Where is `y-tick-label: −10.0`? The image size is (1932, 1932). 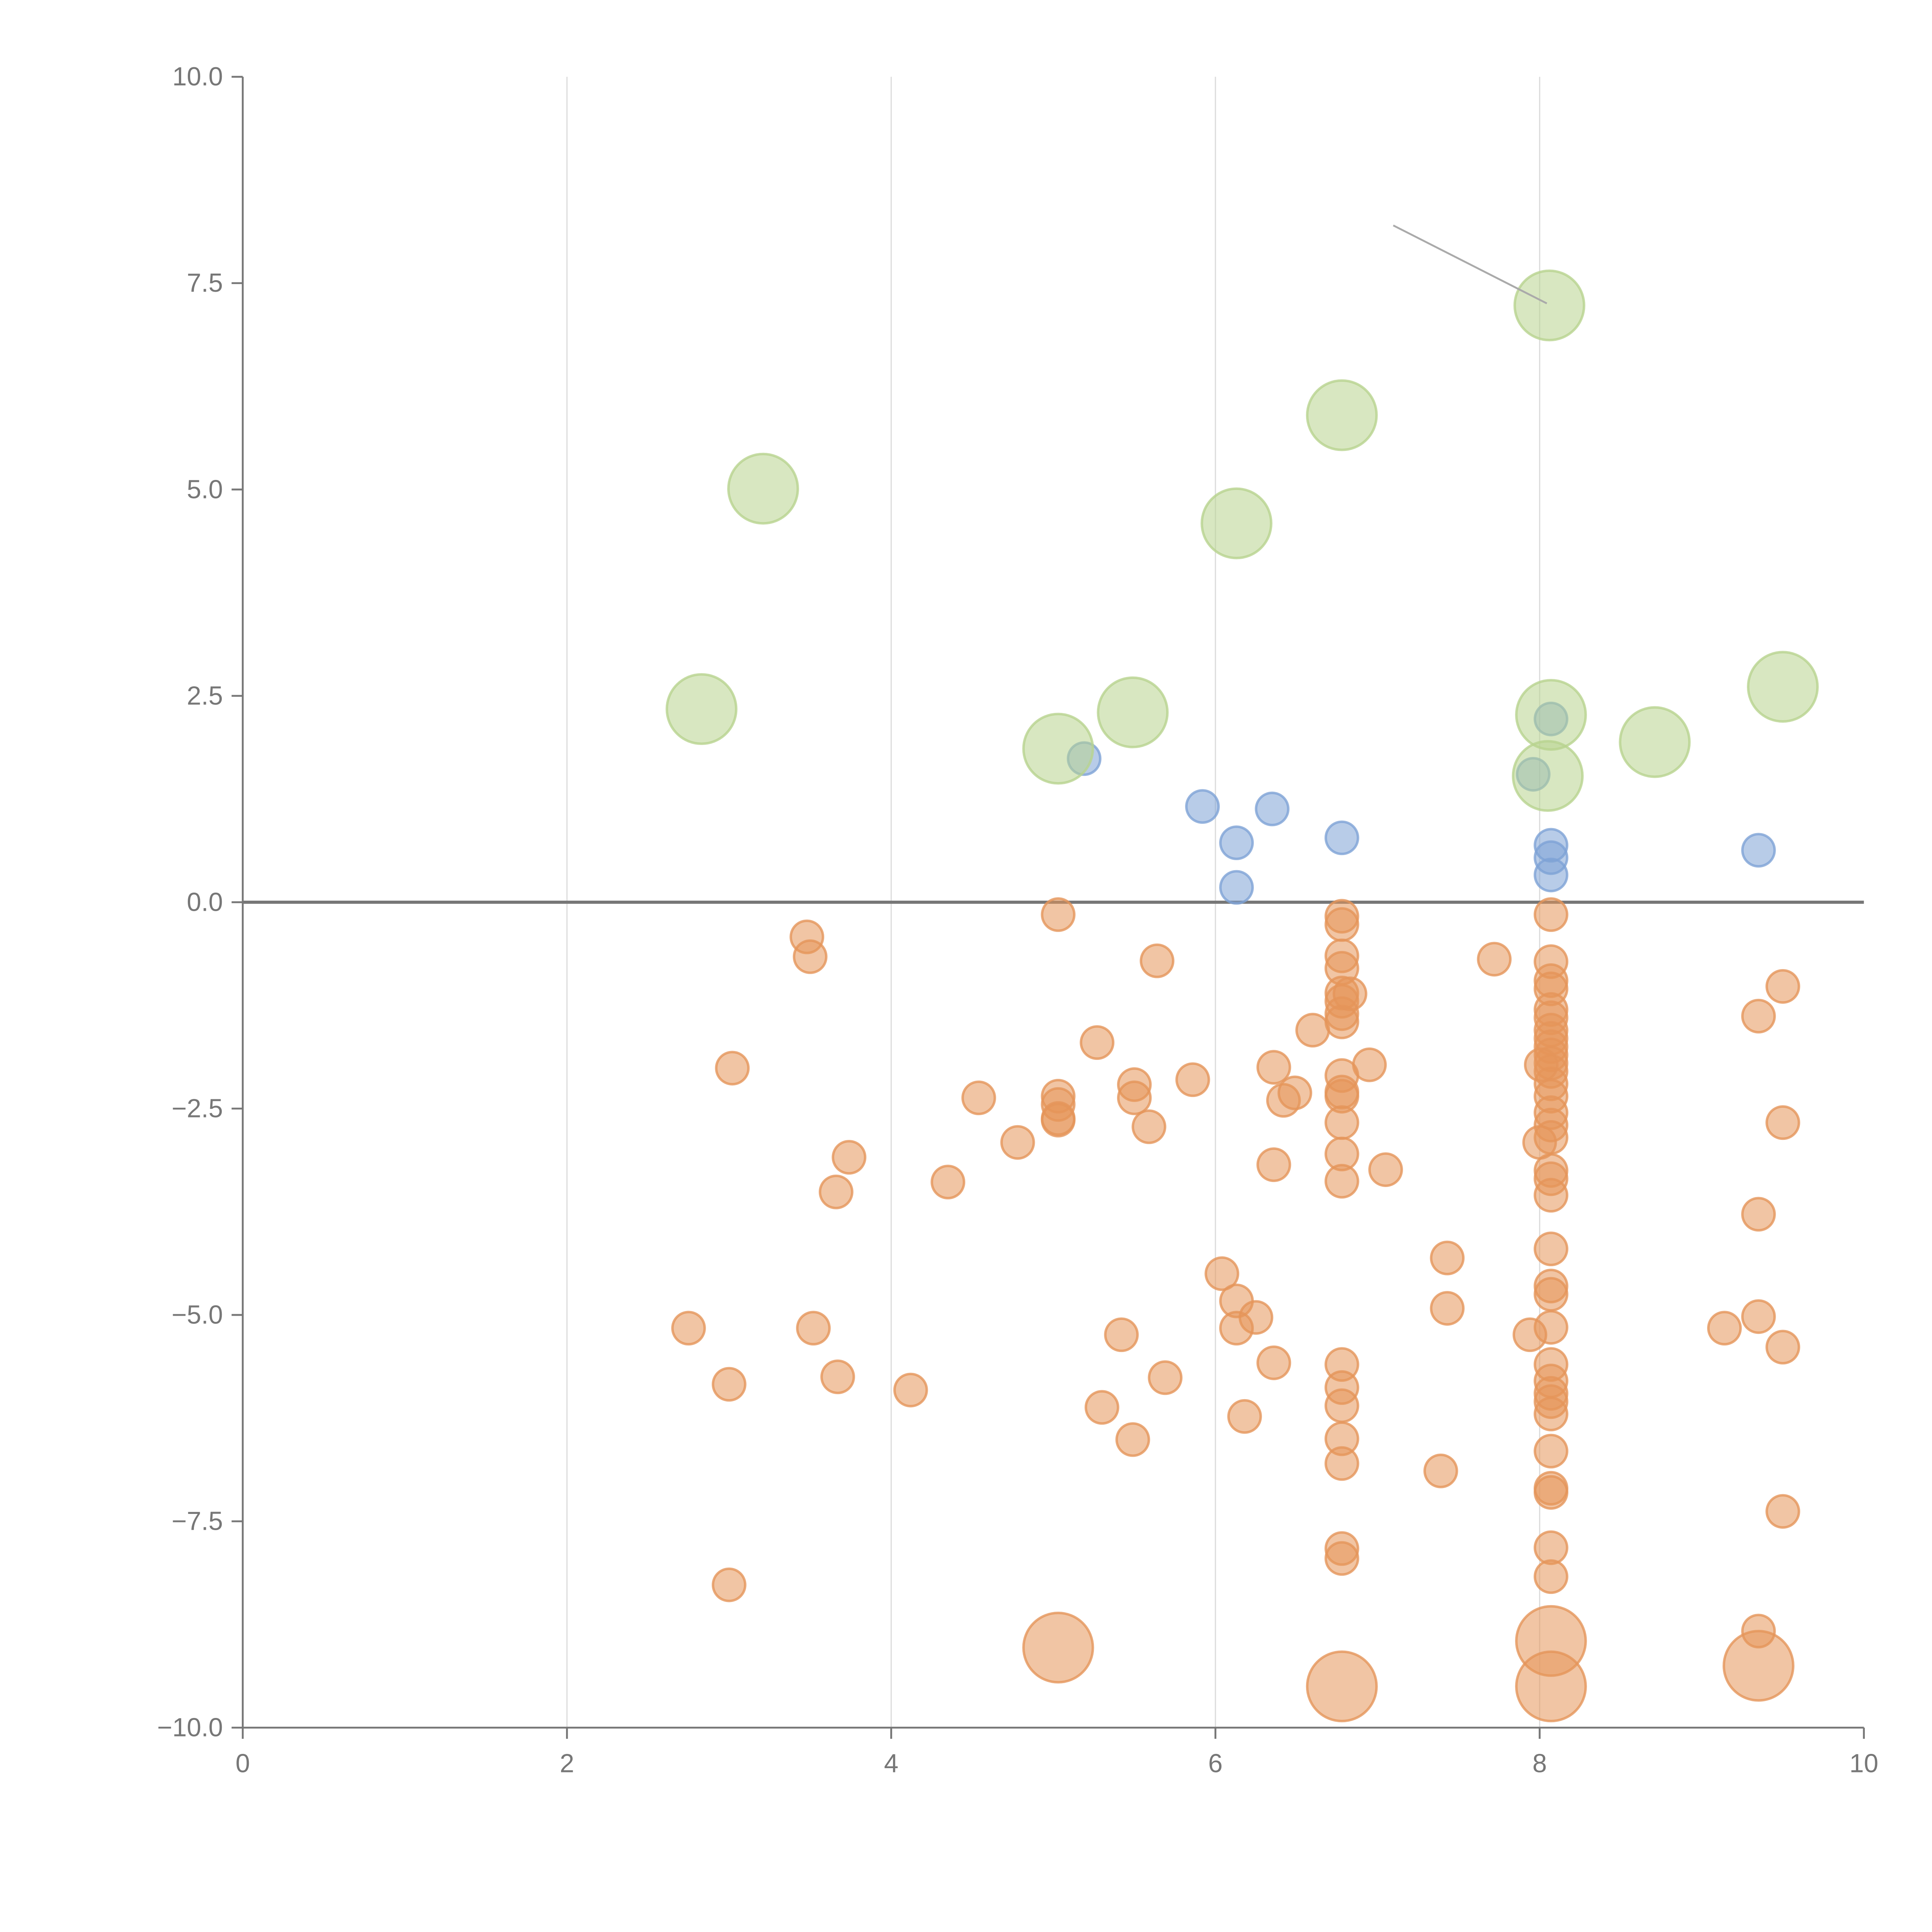 y-tick-label: −10.0 is located at coordinates (190, 1728).